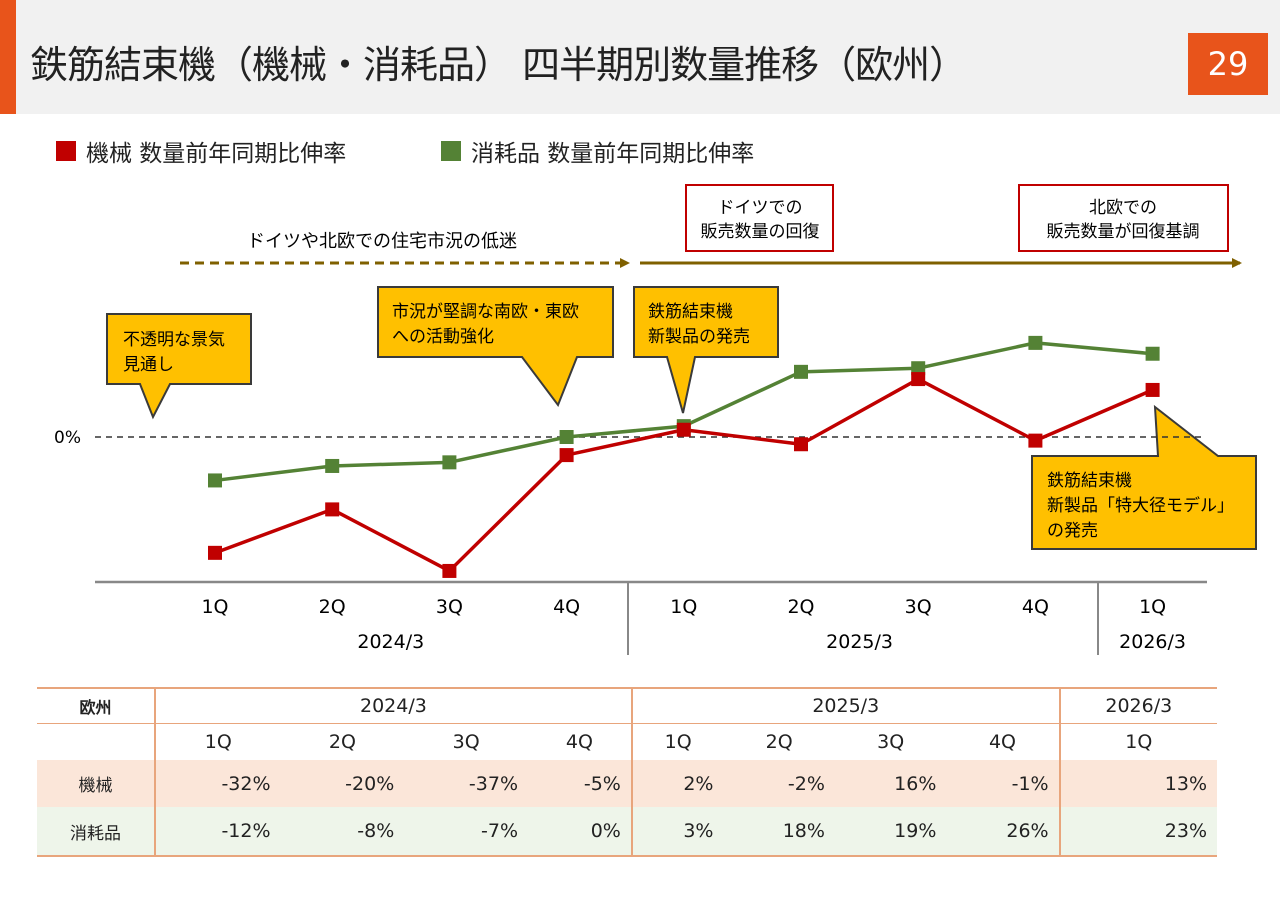 The height and width of the screenshot is (905, 1280). Describe the element at coordinates (342, 783) in the screenshot. I see `table-cell: -20%` at that location.